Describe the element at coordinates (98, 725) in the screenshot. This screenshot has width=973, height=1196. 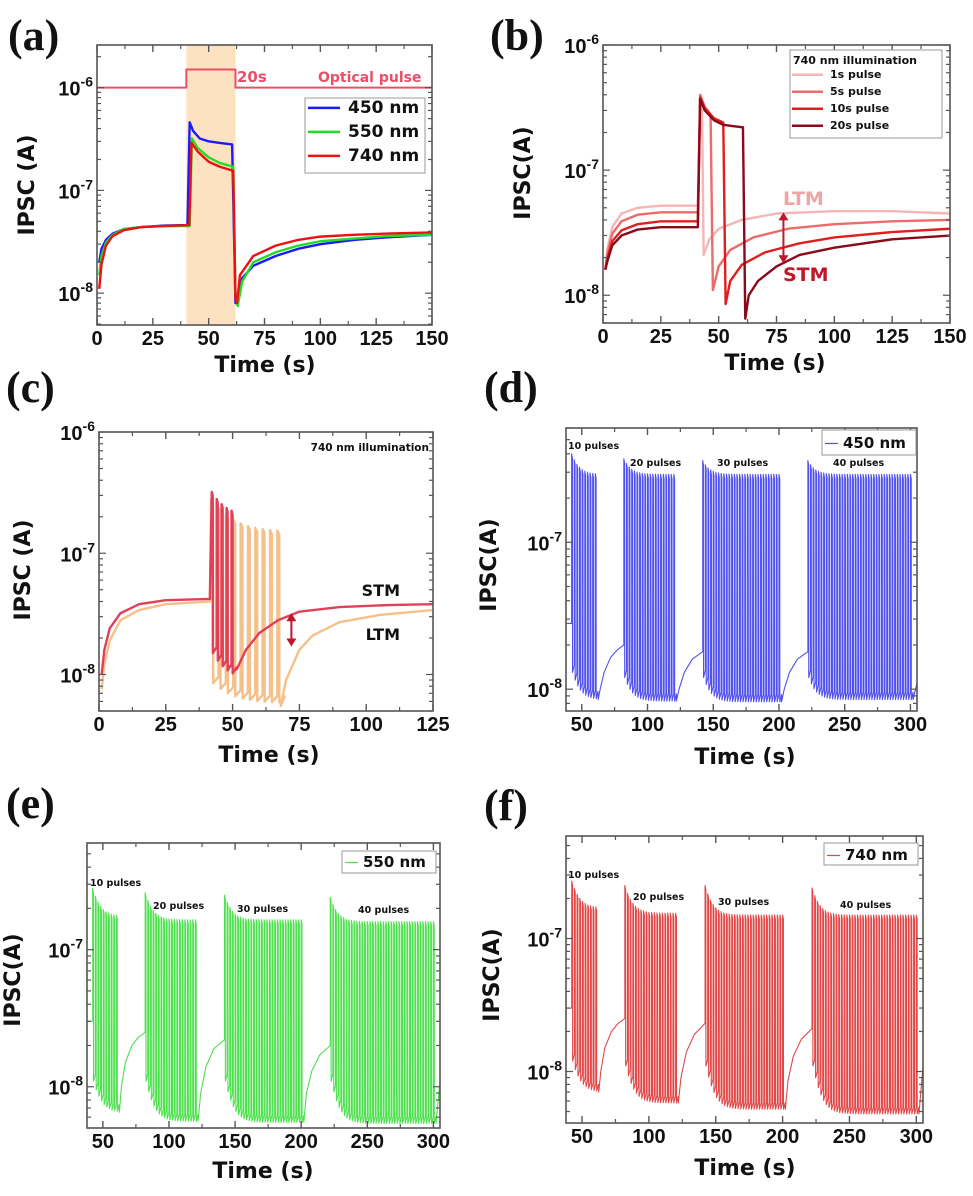
I see `x-tick-label: 0` at that location.